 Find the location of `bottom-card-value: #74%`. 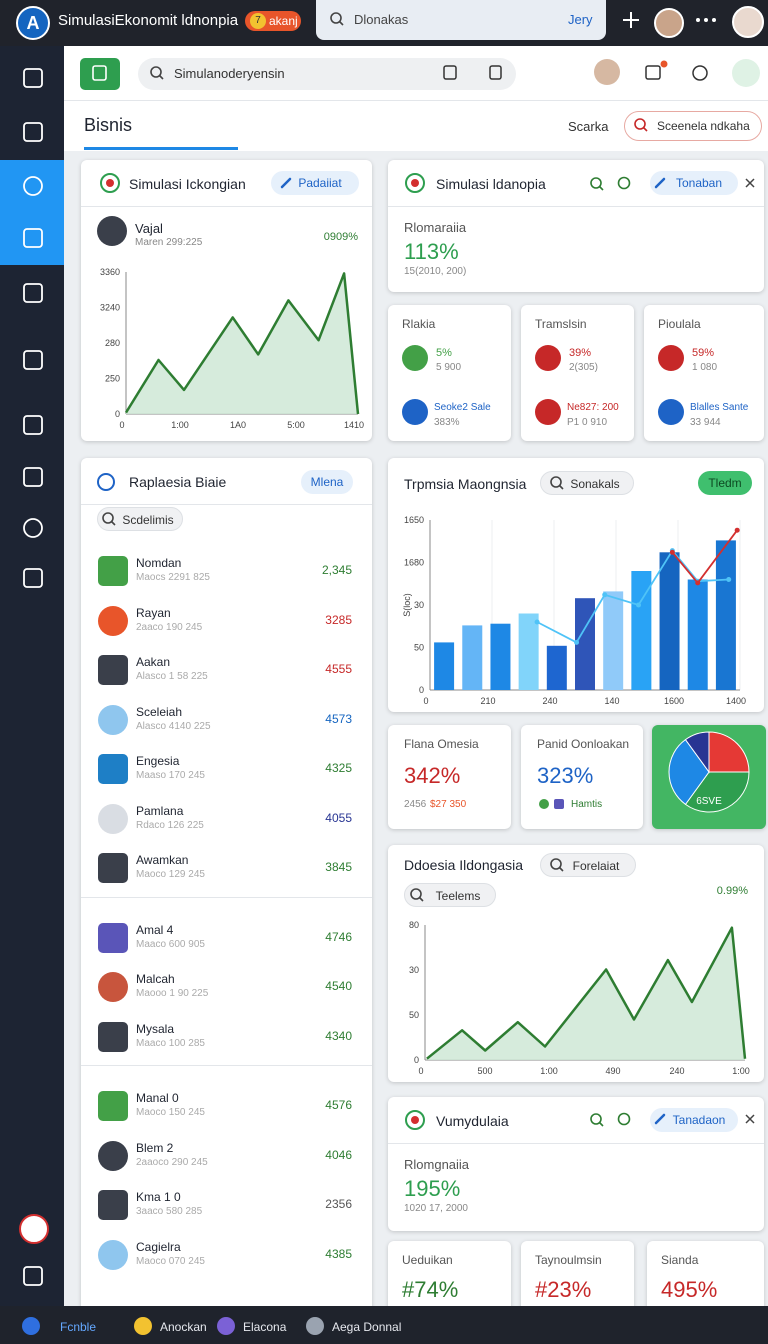

bottom-card-value: #74% is located at coordinates (430, 1289).